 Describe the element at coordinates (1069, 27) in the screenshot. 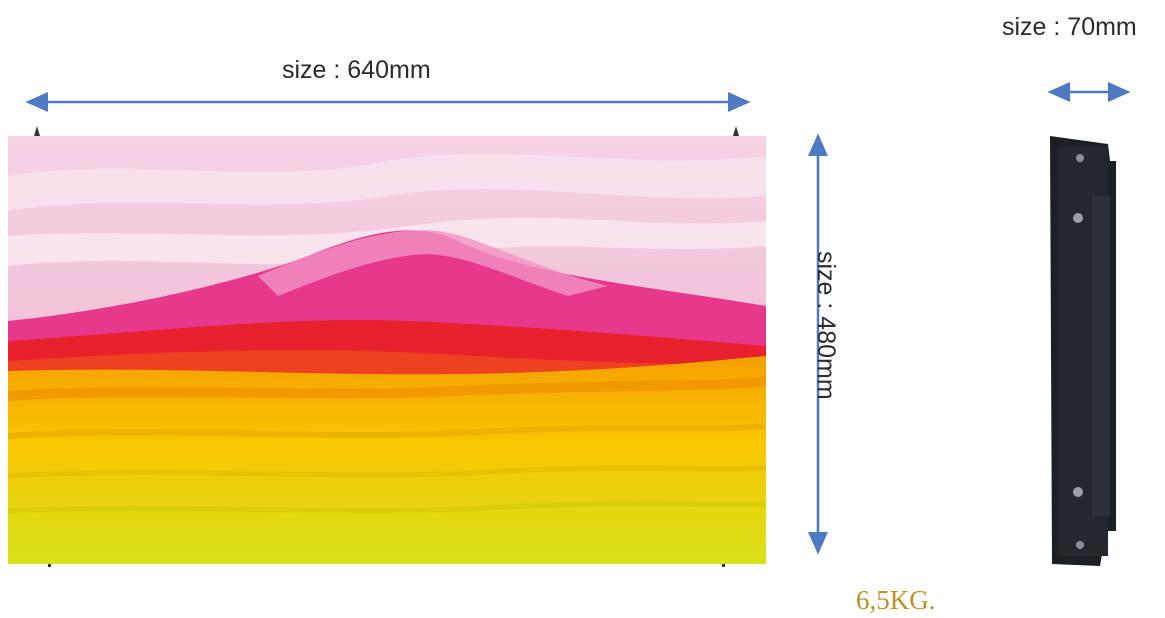

I see `depth-label: size : 70mm` at that location.